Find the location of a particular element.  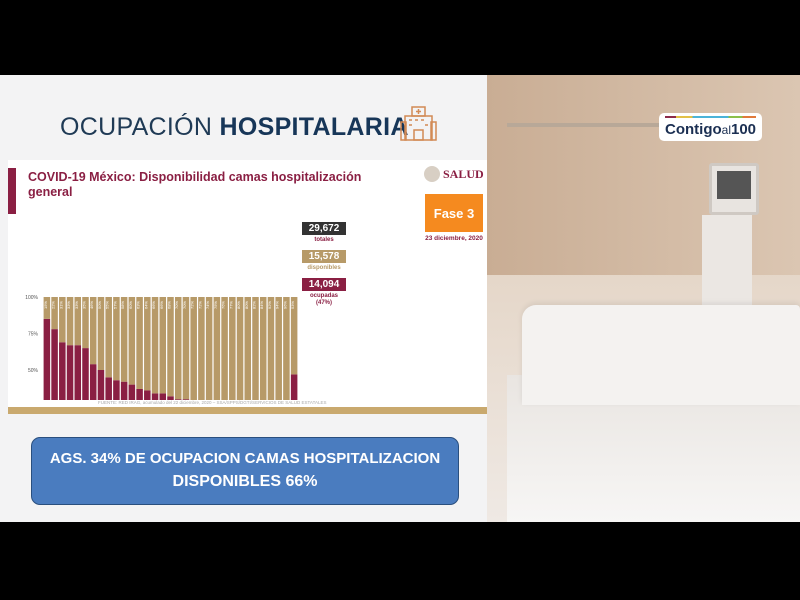

bar-value-label: 50% is located at coordinates (99, 305).